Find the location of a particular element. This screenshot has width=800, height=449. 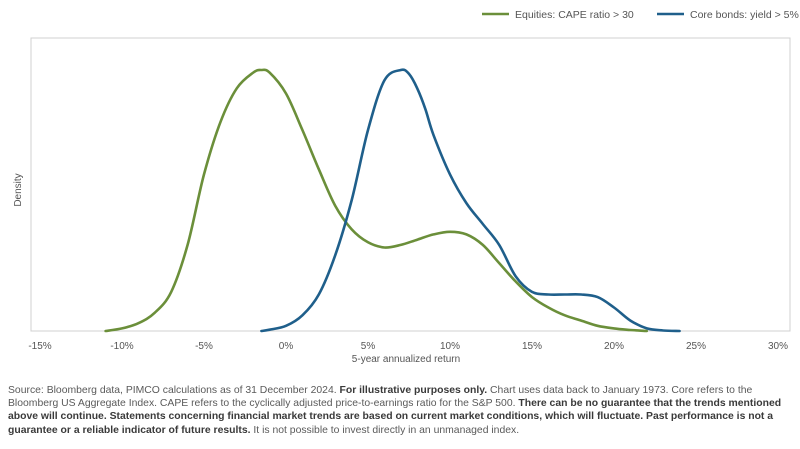

x-tick-label: -5% is located at coordinates (204, 346).